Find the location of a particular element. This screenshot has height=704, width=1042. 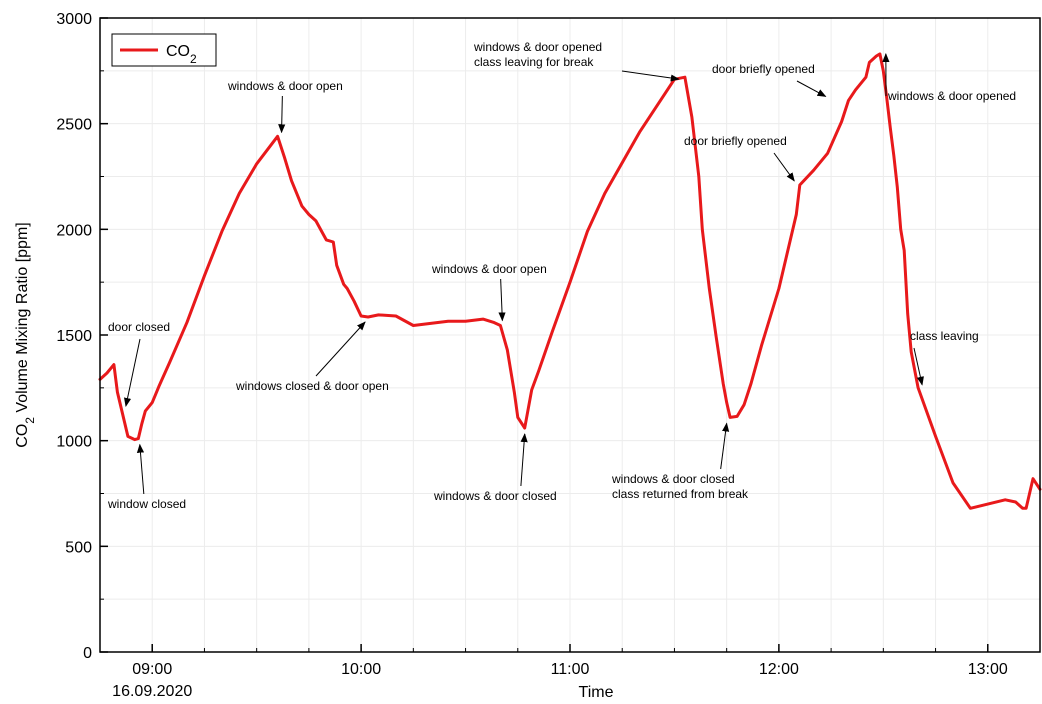

y-tick-label: 1000 is located at coordinates (74, 442).